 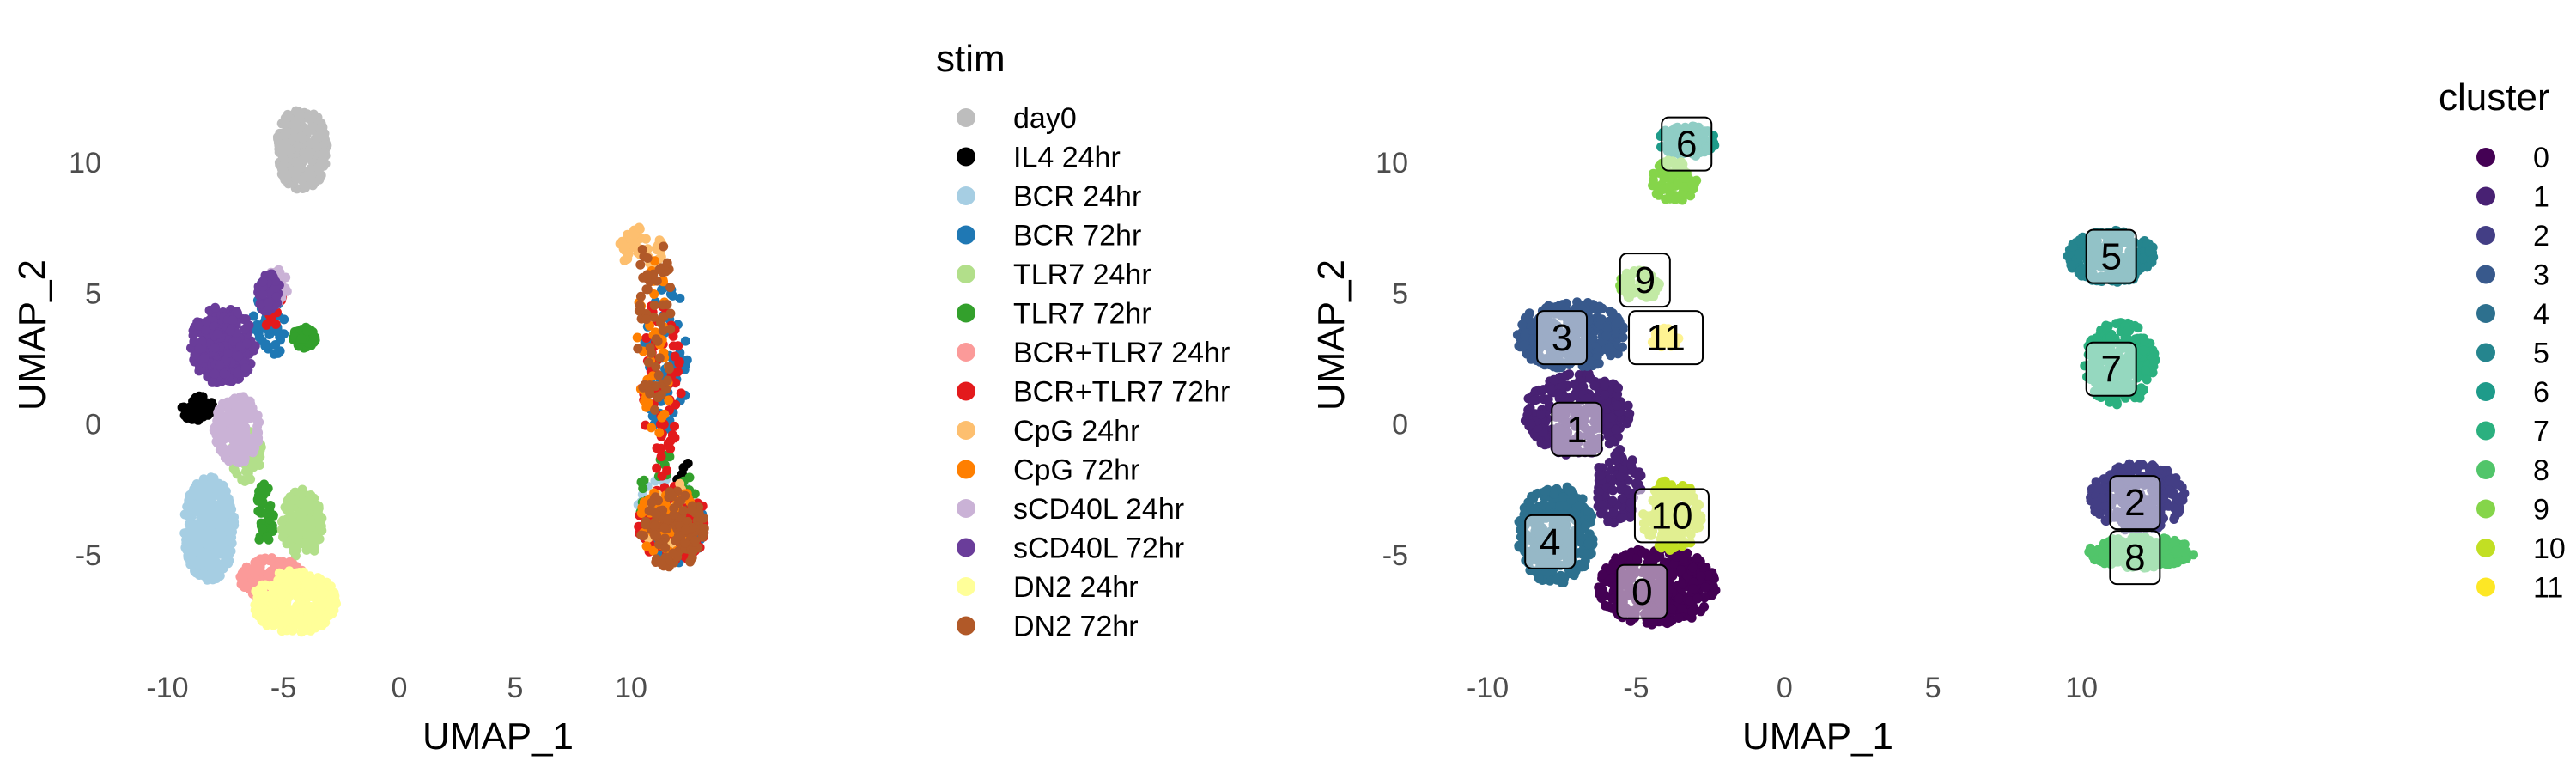 I want to click on series-il4-24hr, so click(x=435, y=437).